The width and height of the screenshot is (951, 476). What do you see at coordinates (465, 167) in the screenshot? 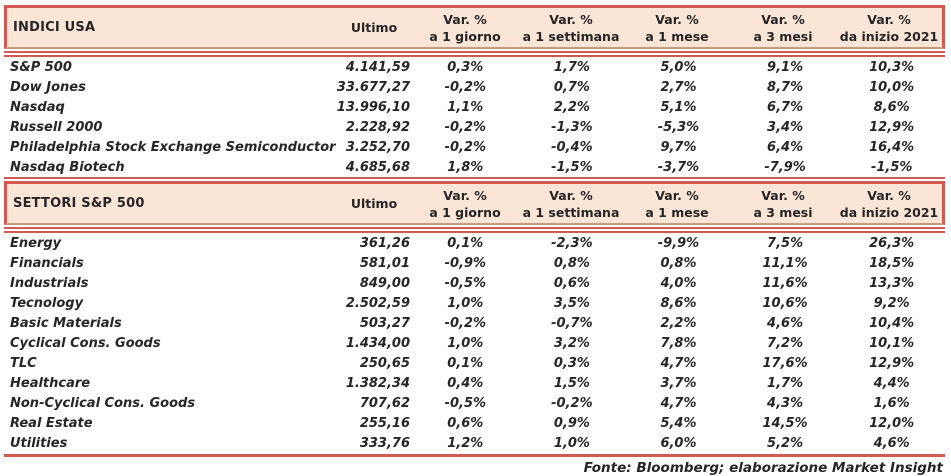
I see `var-value: 1,8%` at bounding box center [465, 167].